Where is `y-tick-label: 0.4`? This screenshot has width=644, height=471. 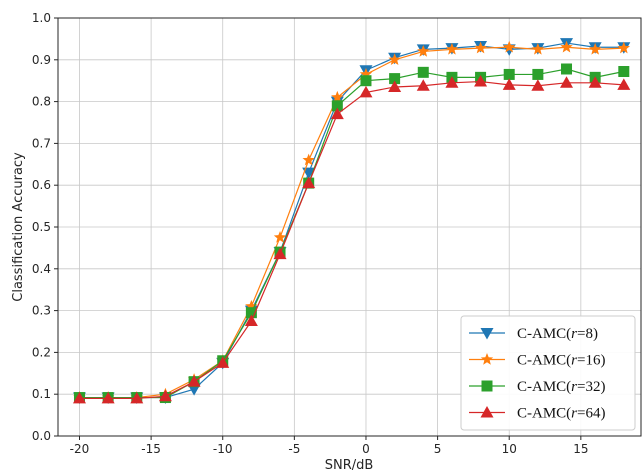 y-tick-label: 0.4 is located at coordinates (41, 269).